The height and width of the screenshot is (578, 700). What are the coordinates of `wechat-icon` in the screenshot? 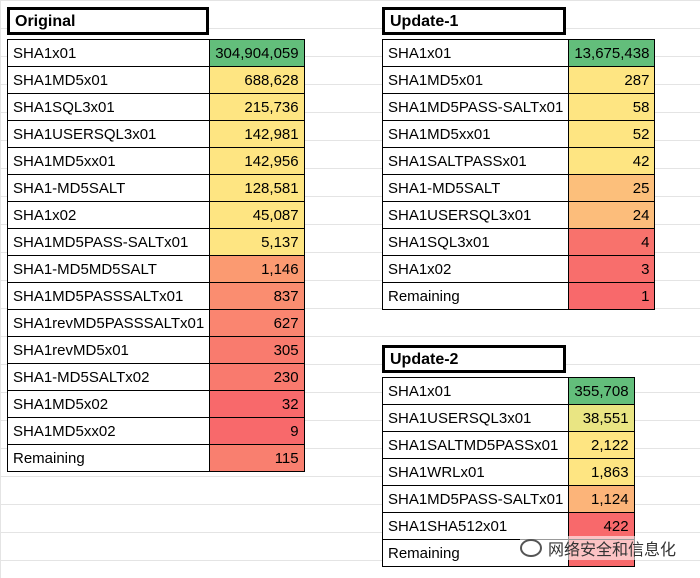 It's located at (530, 548).